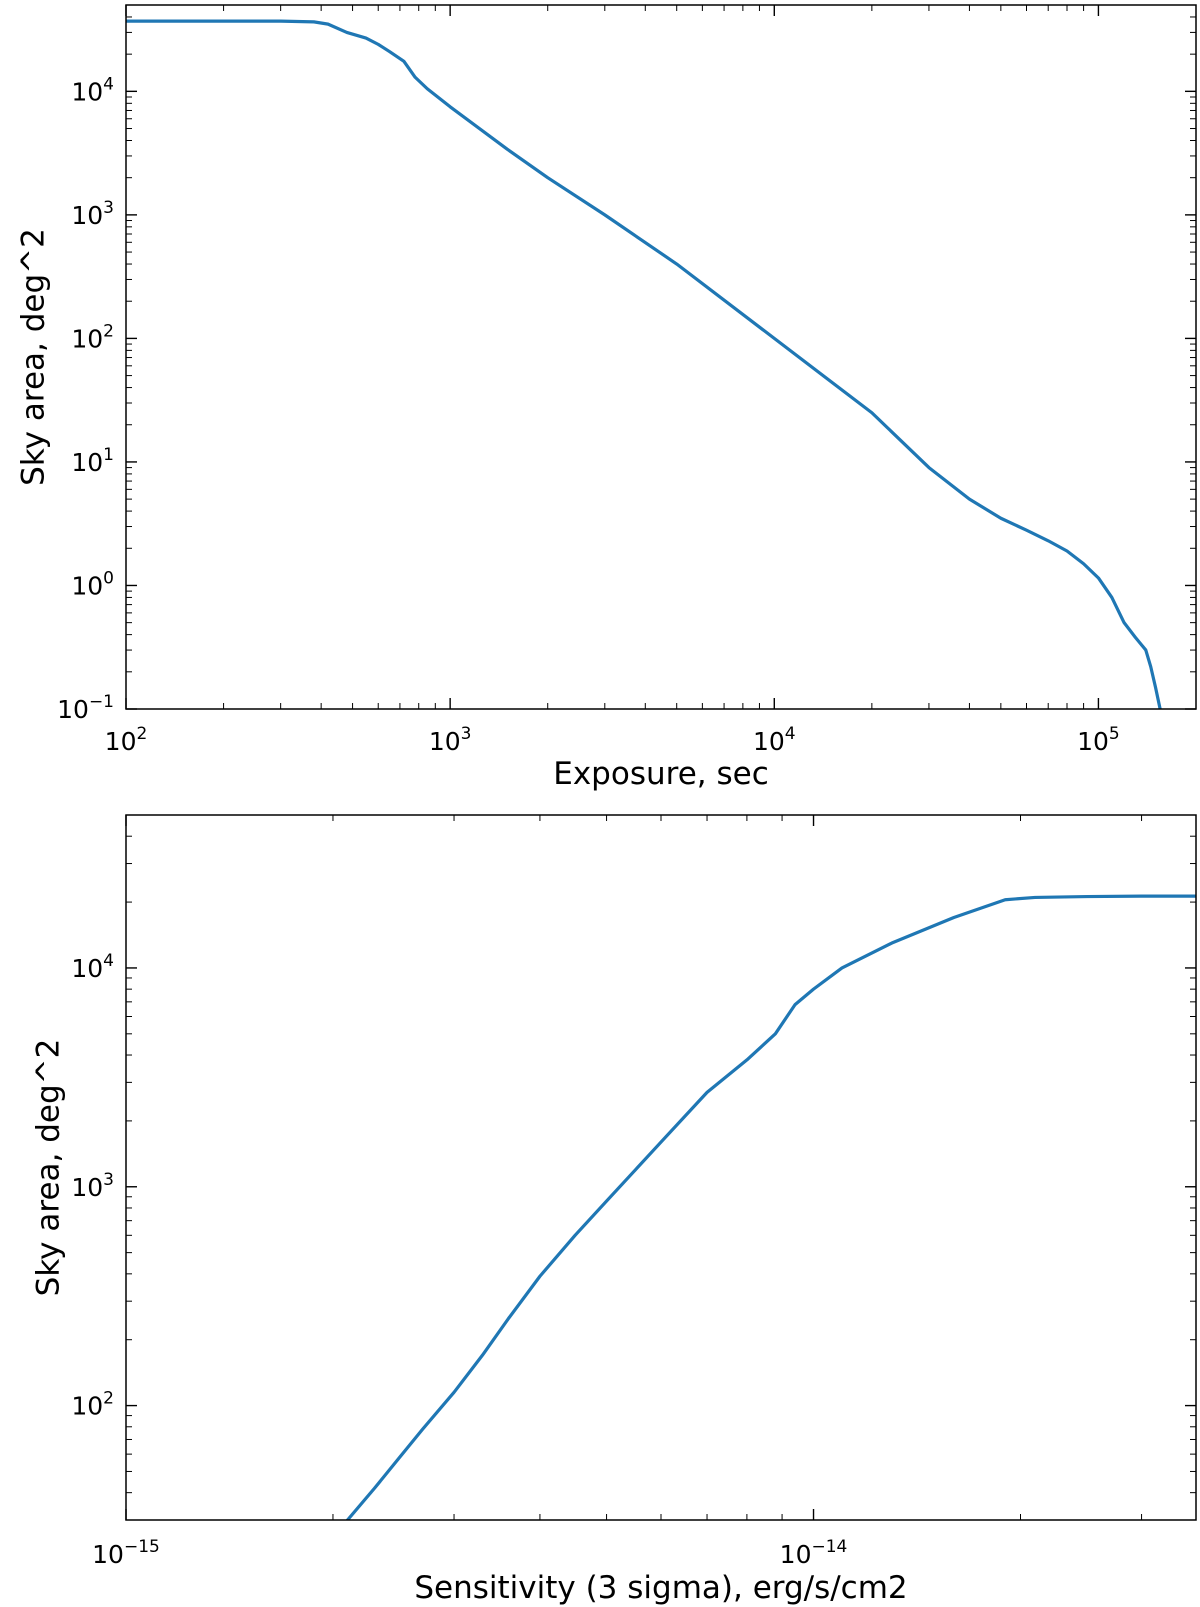 The width and height of the screenshot is (1200, 1607). What do you see at coordinates (774, 740) in the screenshot?
I see `x-tick-label: 10⁴` at bounding box center [774, 740].